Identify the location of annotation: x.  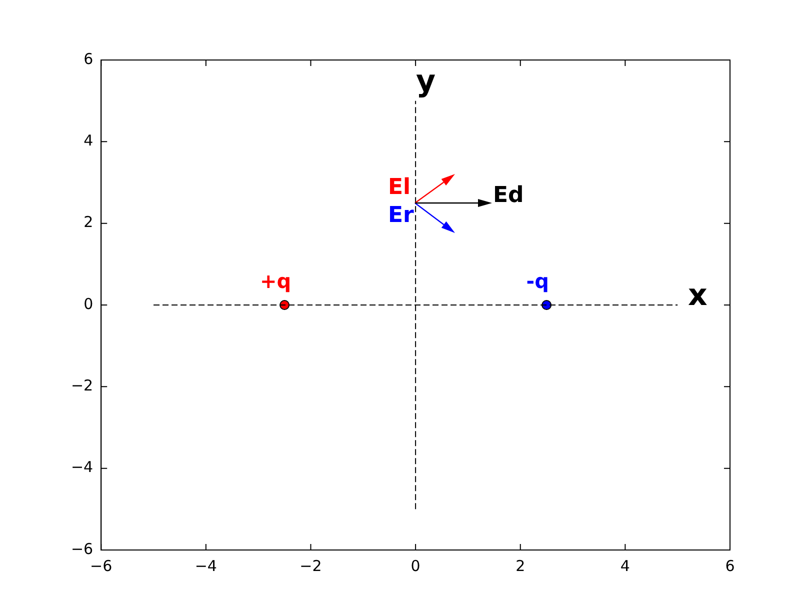
(698, 295).